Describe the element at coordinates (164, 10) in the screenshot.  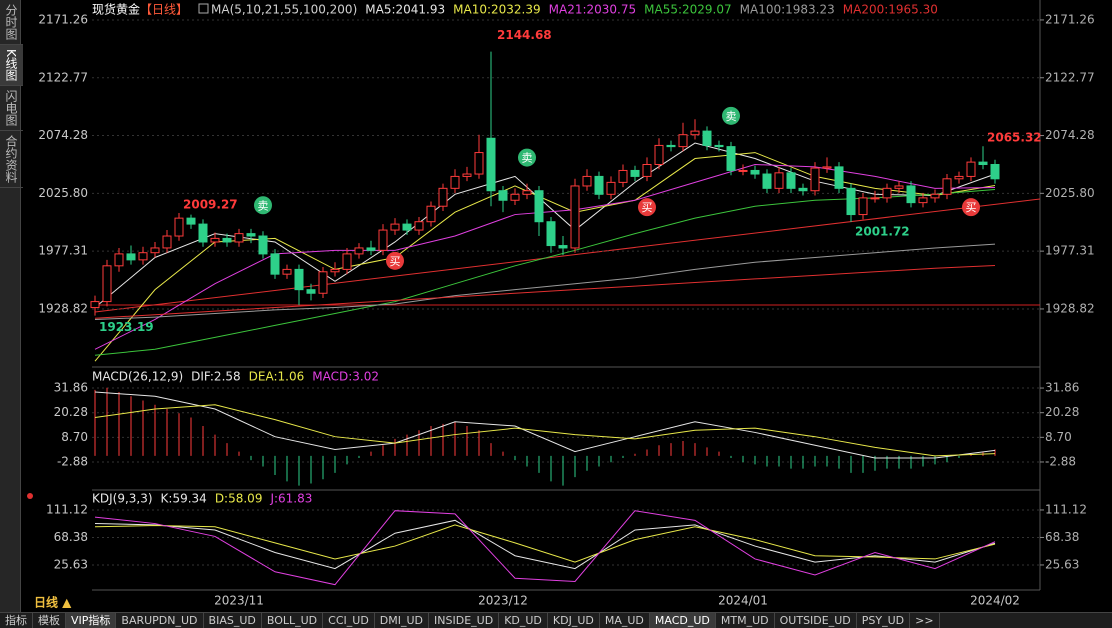
I see `period-tag: 【日线】` at that location.